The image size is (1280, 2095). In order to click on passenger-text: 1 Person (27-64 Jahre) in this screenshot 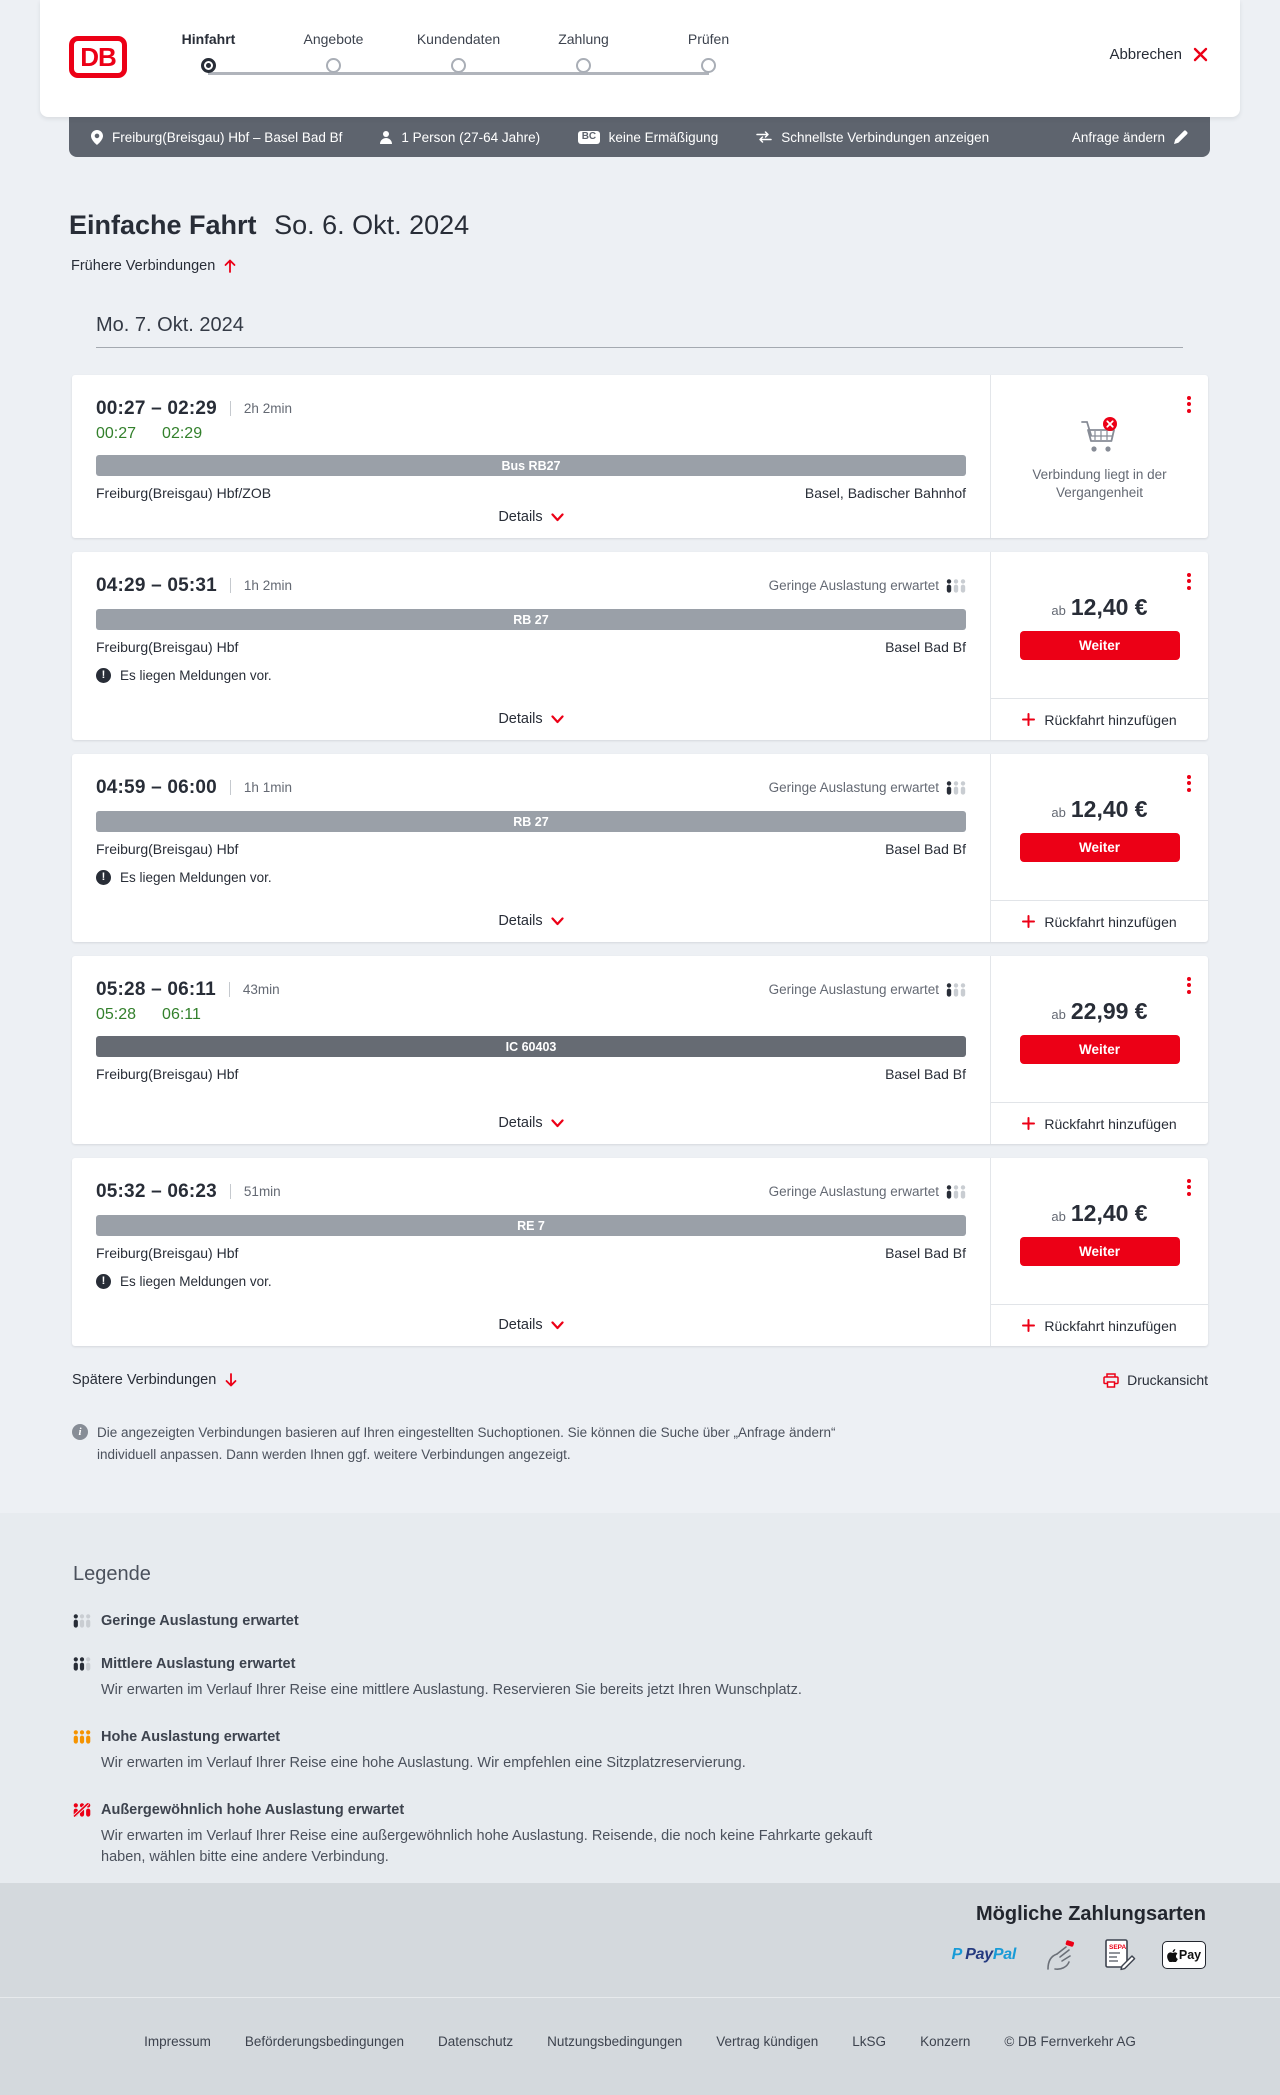, I will do `click(471, 137)`.